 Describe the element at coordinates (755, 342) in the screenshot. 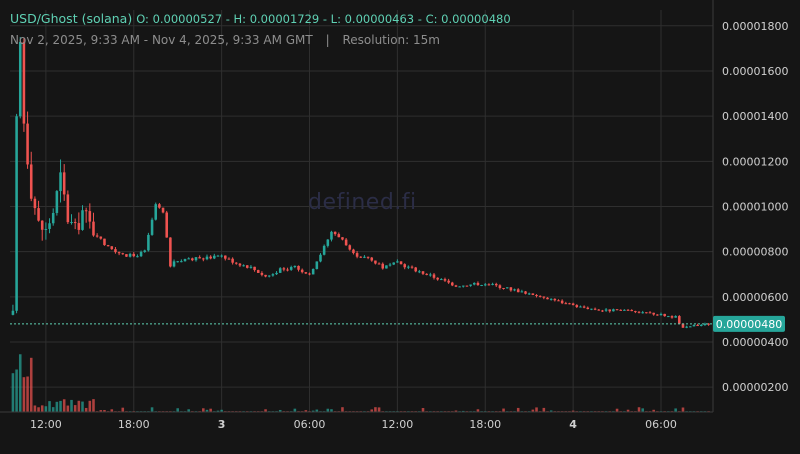

I see `y-tick-label: 0.00000400` at that location.